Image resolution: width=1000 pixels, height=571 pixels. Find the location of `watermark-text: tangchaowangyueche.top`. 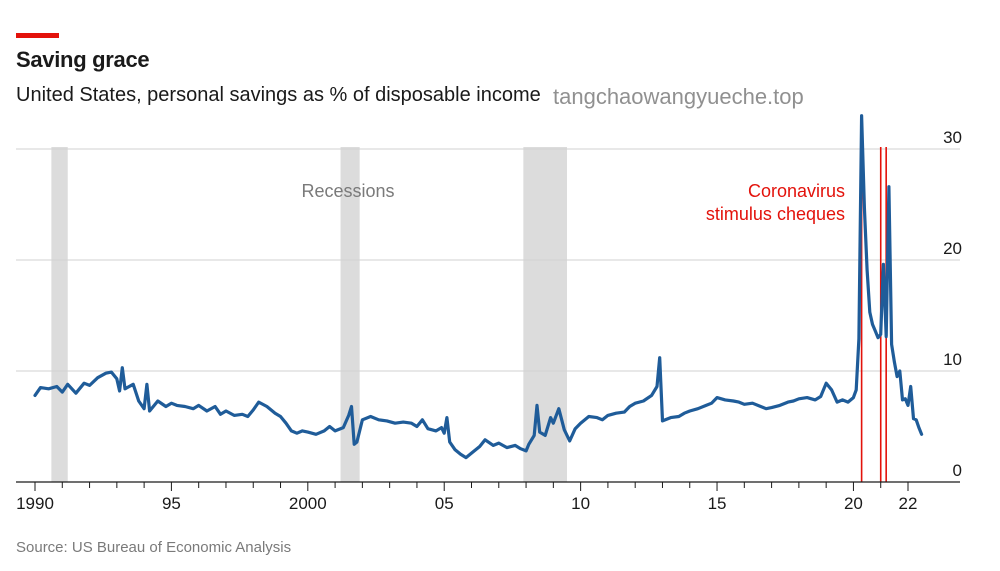

watermark-text: tangchaowangyueche.top is located at coordinates (678, 96).